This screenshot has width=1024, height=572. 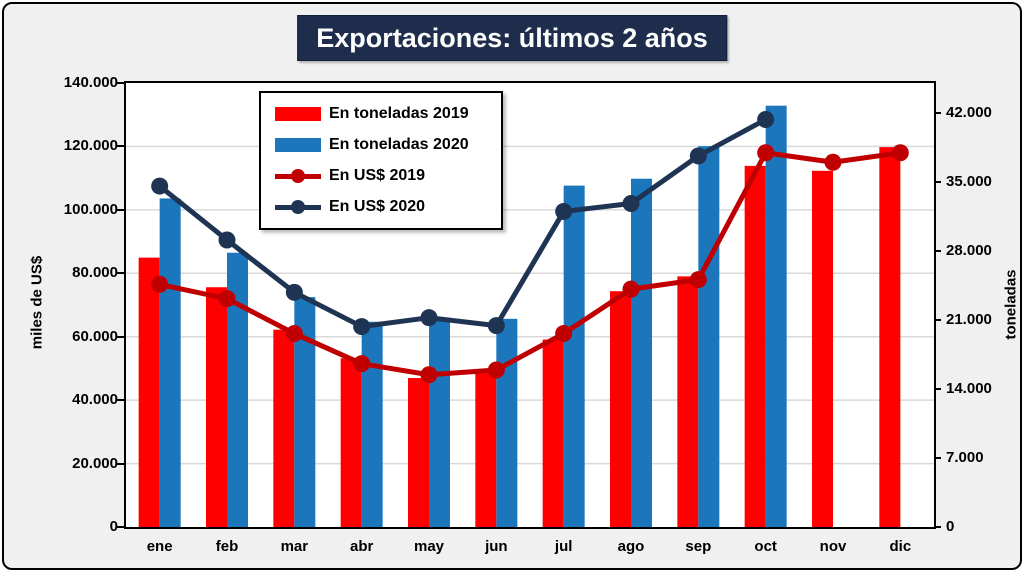 What do you see at coordinates (90, 82) in the screenshot?
I see `y-tick-label-left: 140.000` at bounding box center [90, 82].